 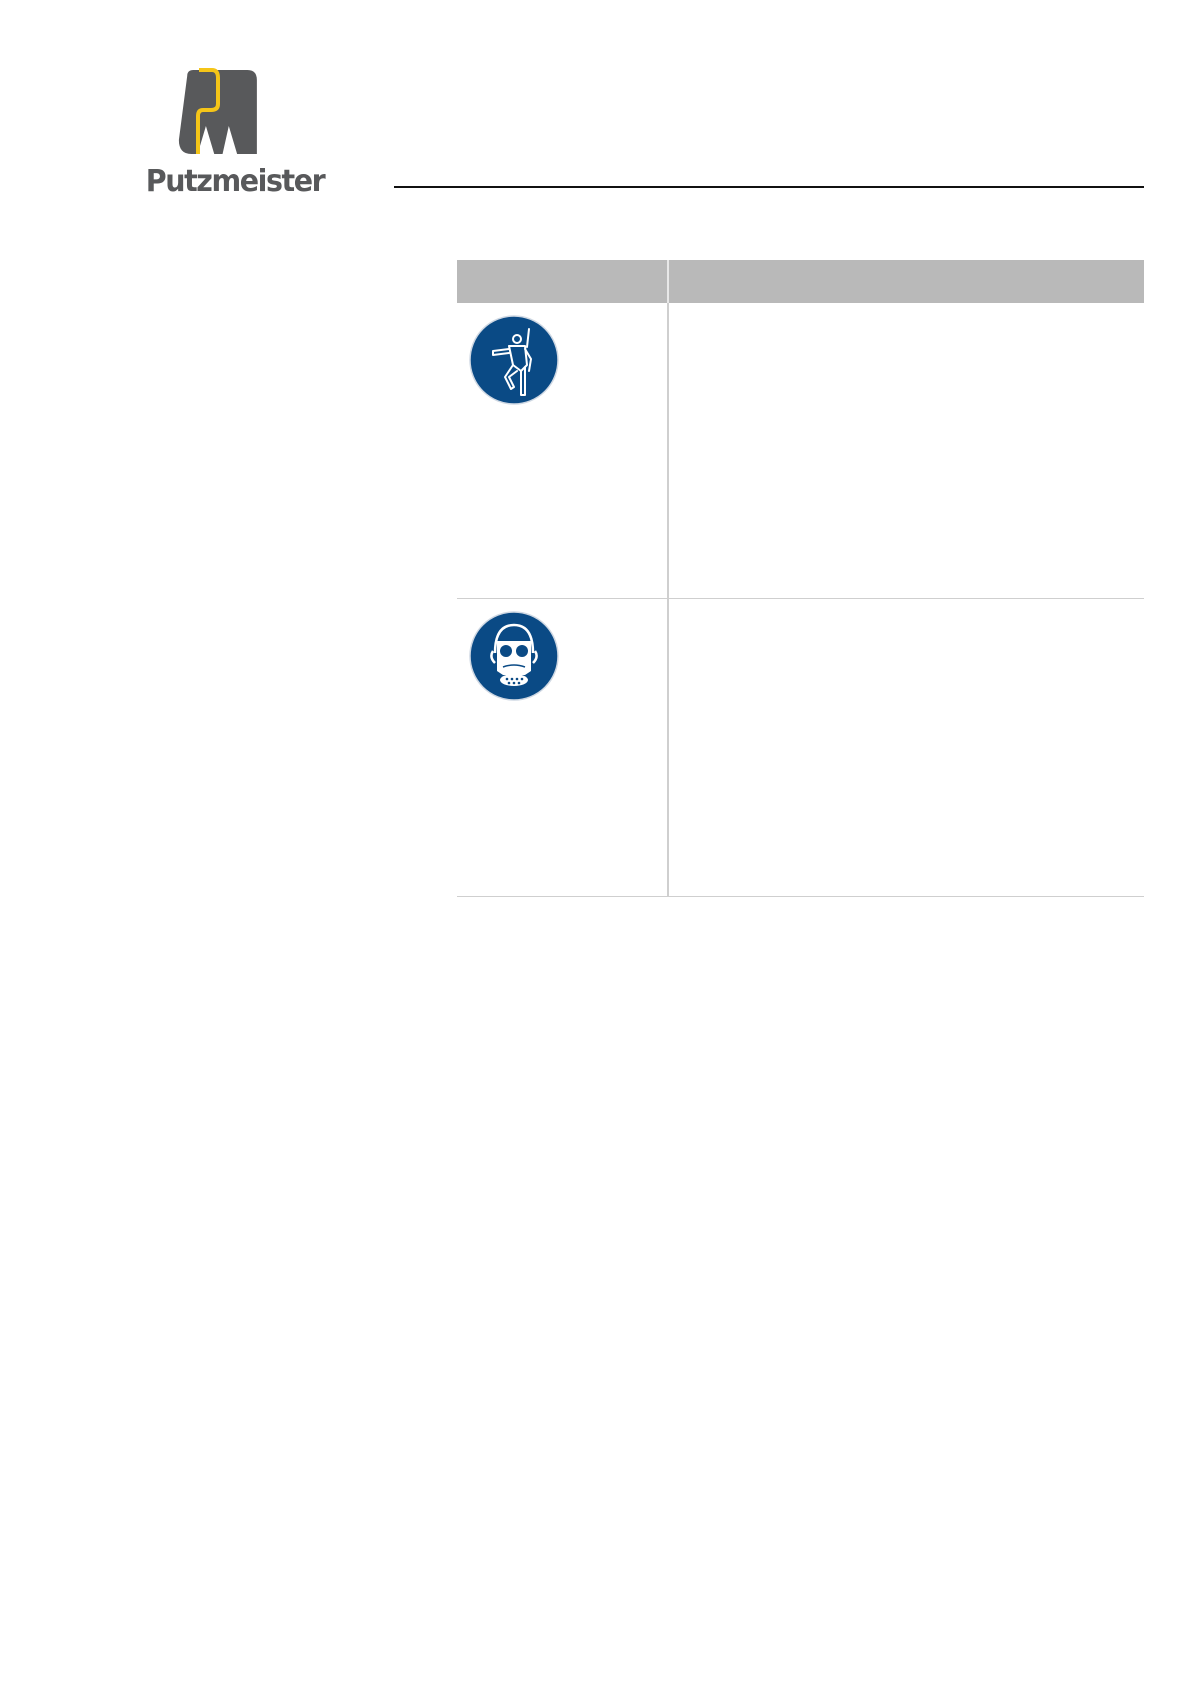 I want to click on header-divider, so click(x=769, y=187).